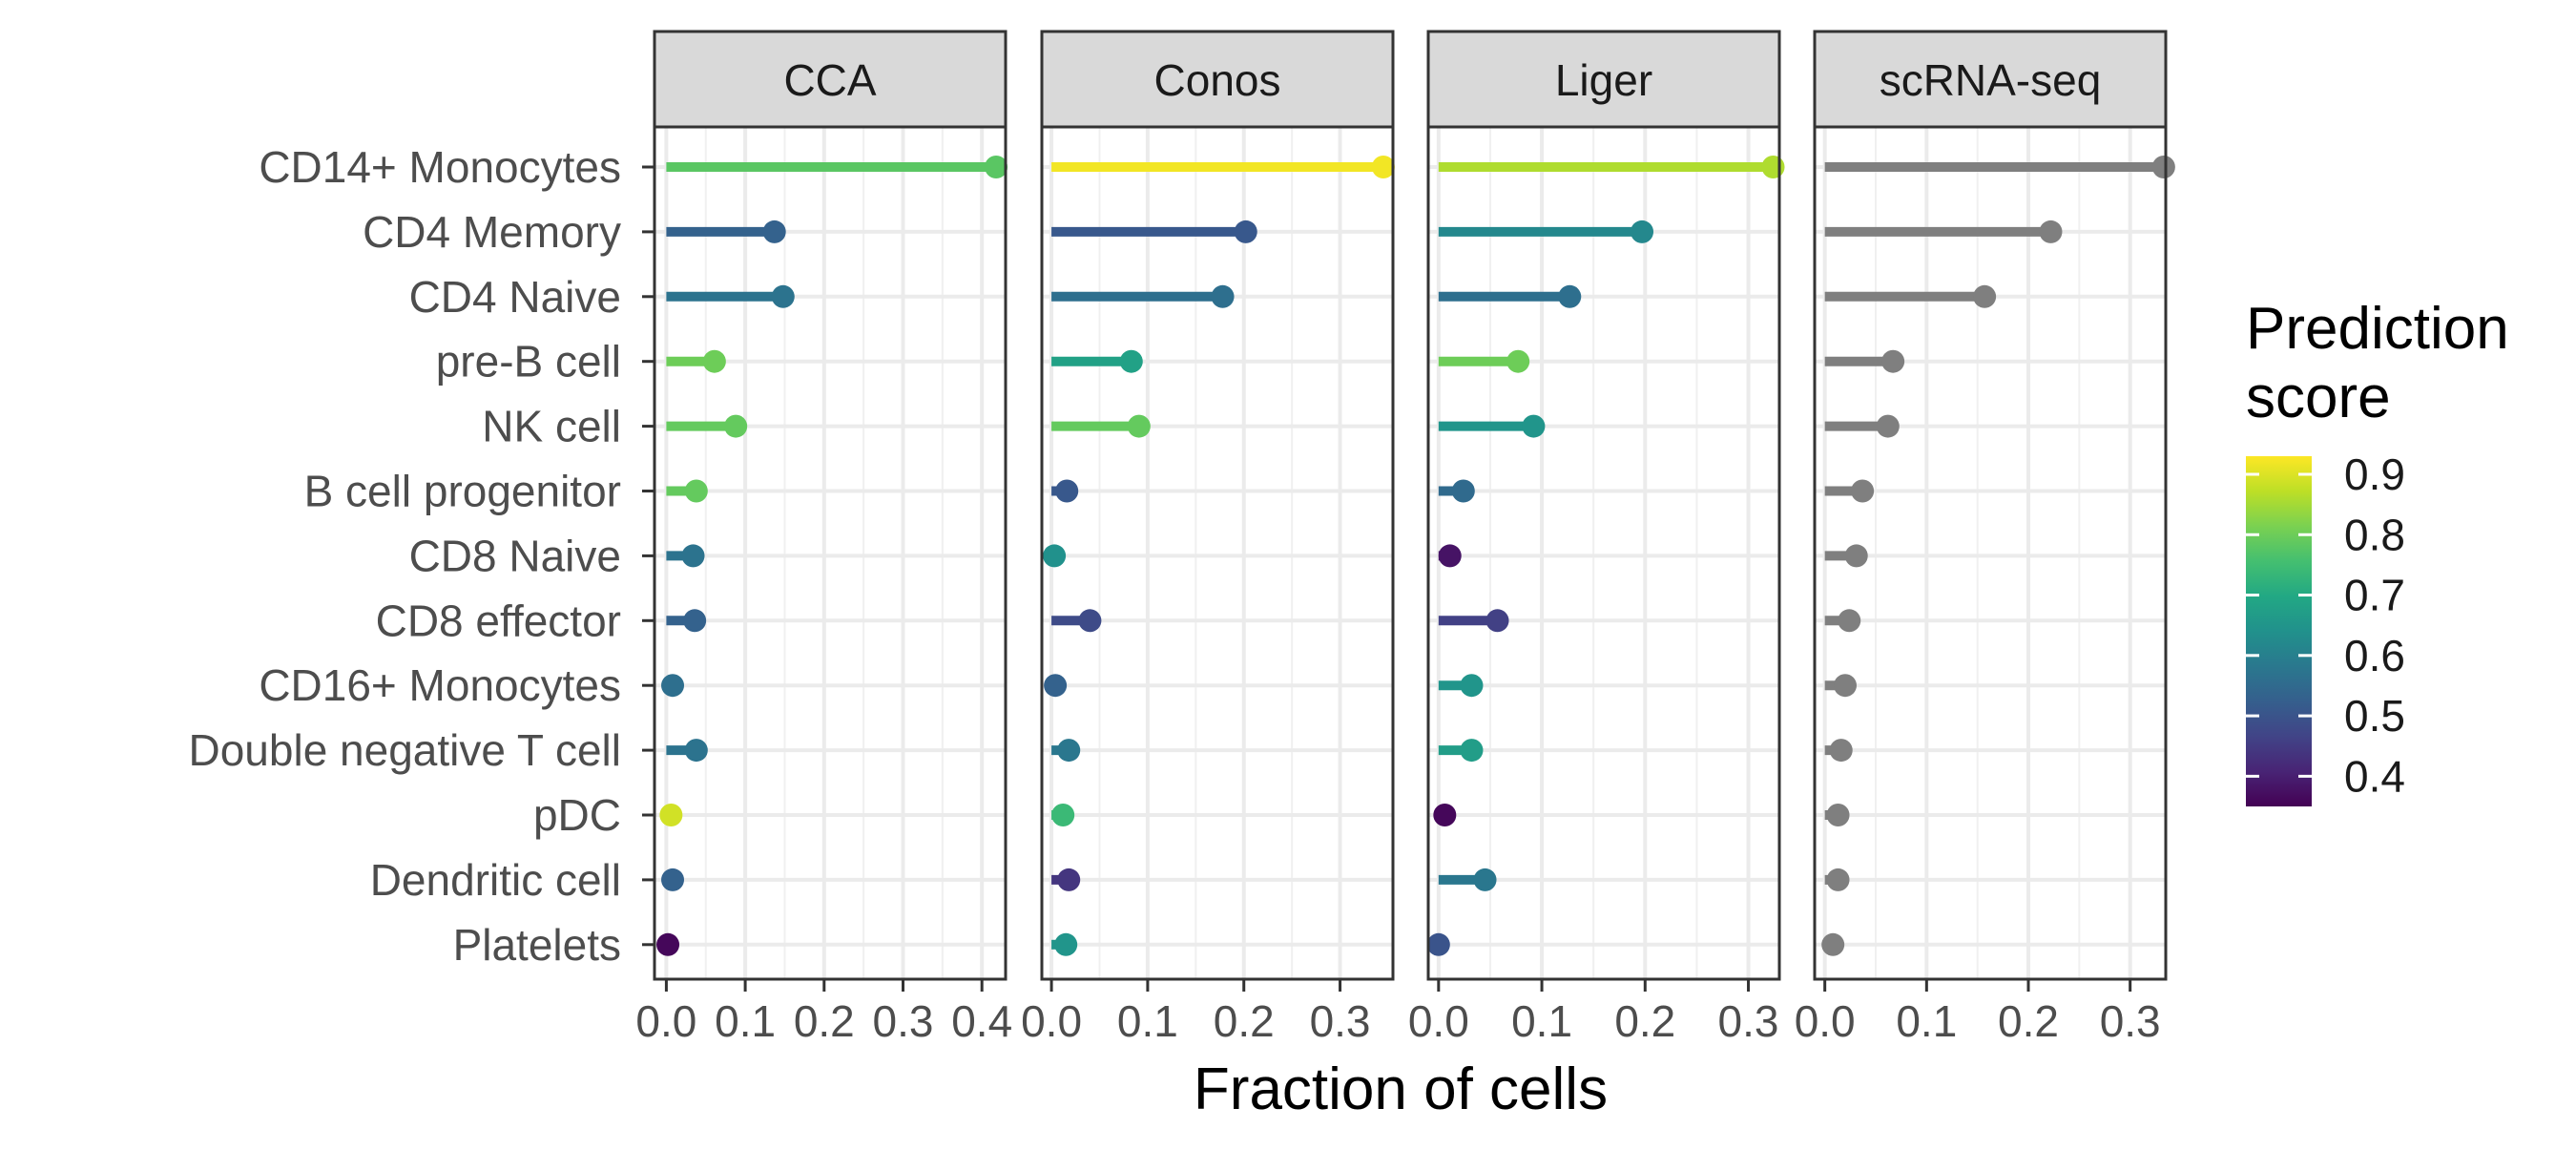 This screenshot has width=2576, height=1150. What do you see at coordinates (2374, 776) in the screenshot?
I see `legend-tick-label: 0.4` at bounding box center [2374, 776].